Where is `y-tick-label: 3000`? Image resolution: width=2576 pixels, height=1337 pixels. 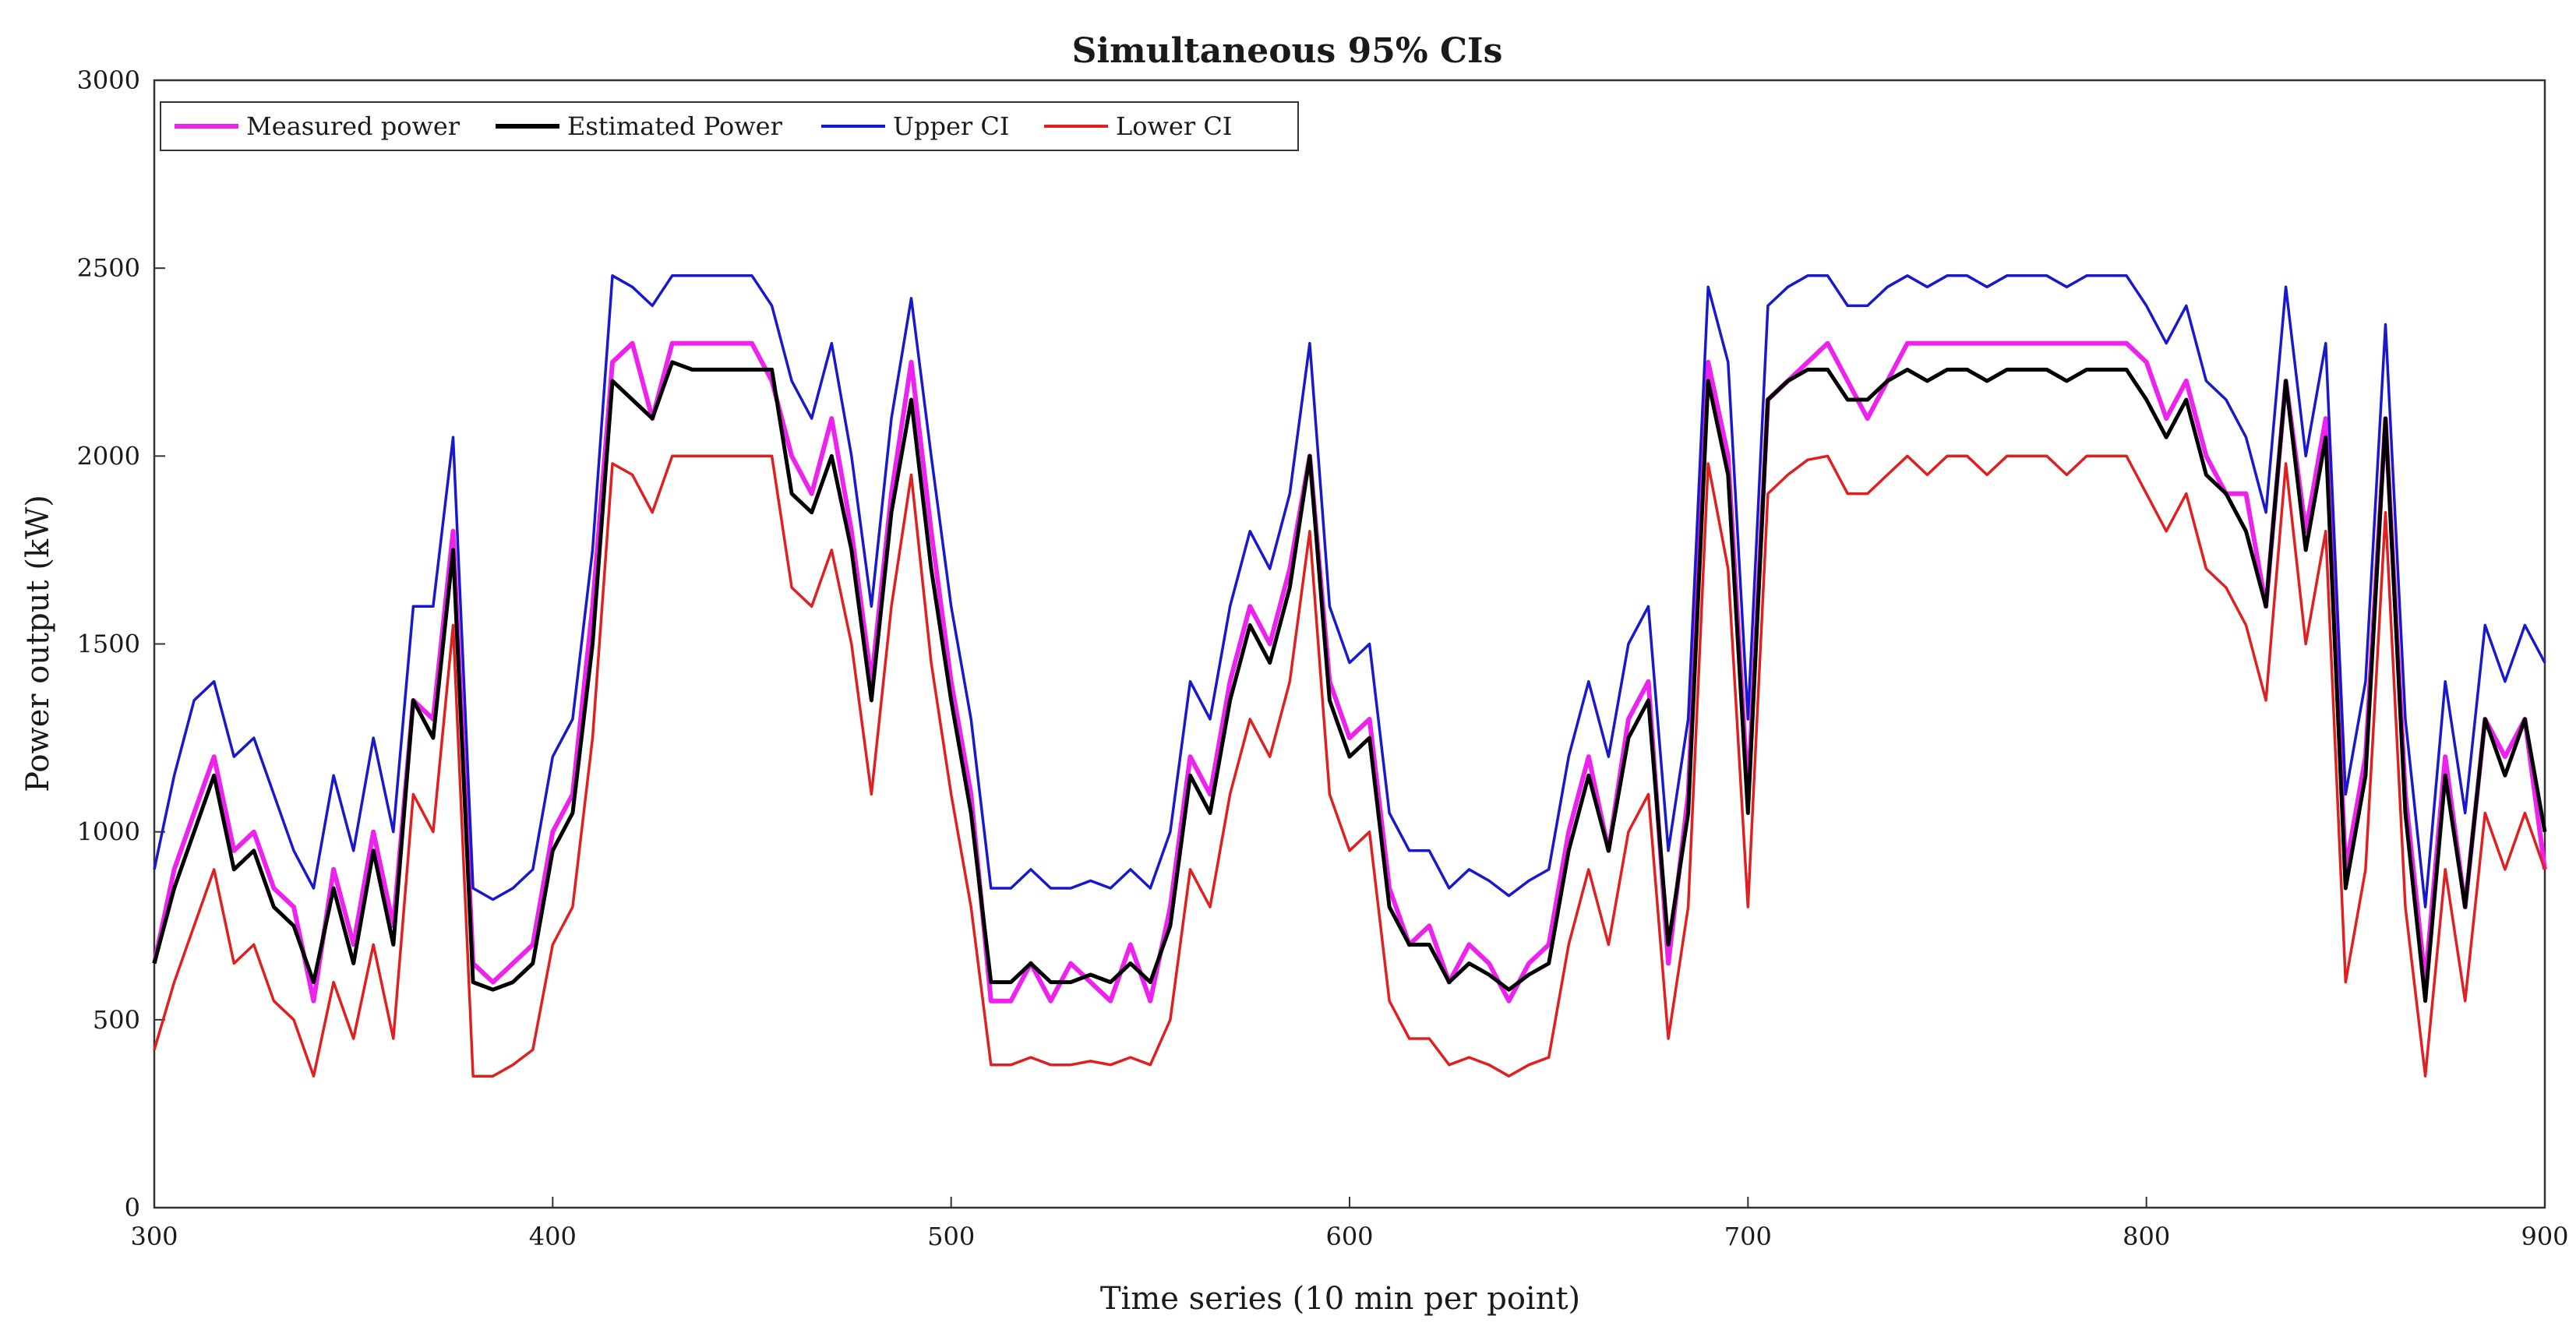
y-tick-label: 3000 is located at coordinates (108, 80).